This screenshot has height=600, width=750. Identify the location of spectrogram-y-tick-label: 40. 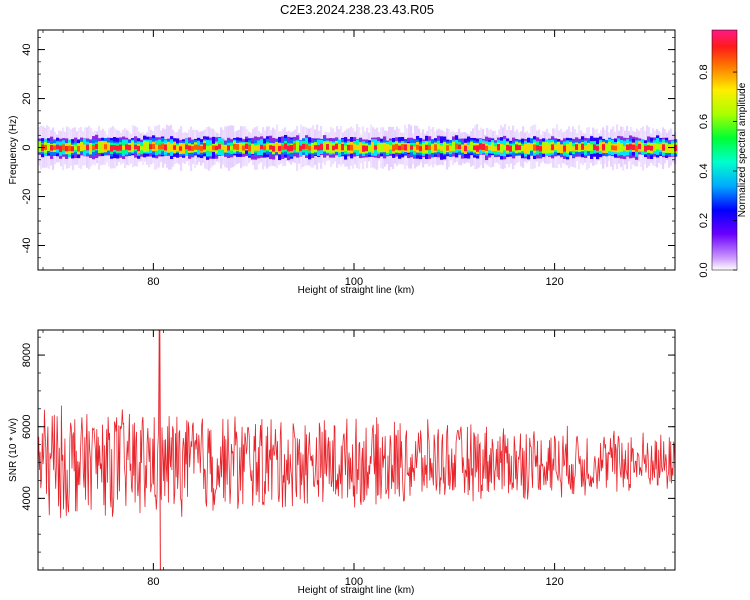
(27, 49).